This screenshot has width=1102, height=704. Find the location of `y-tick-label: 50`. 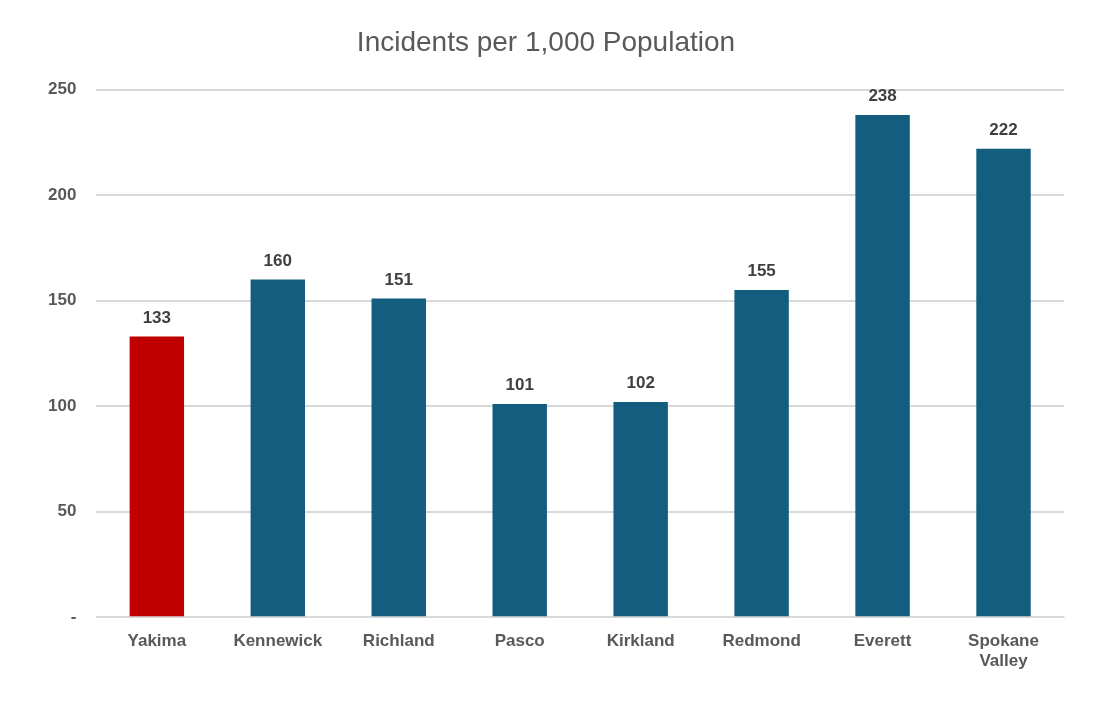

y-tick-label: 50 is located at coordinates (67, 511).